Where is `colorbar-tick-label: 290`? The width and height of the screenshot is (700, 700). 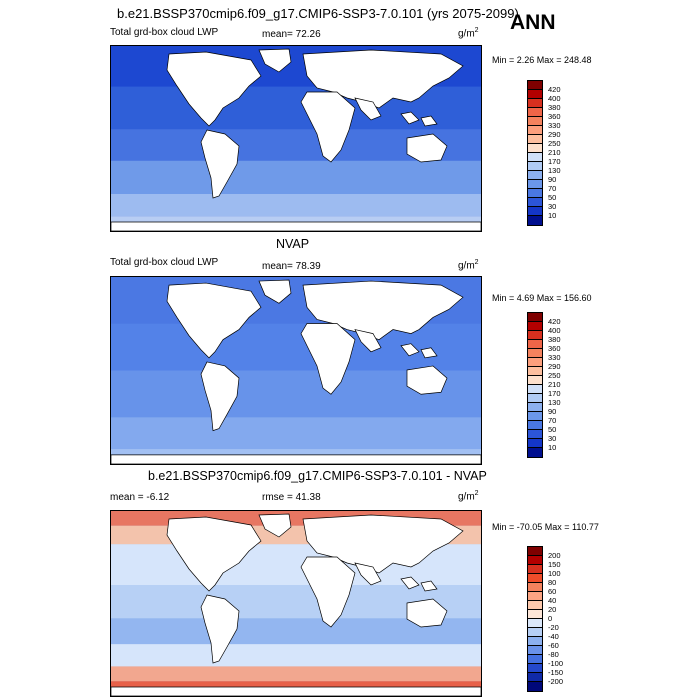 colorbar-tick-label: 290 is located at coordinates (554, 366).